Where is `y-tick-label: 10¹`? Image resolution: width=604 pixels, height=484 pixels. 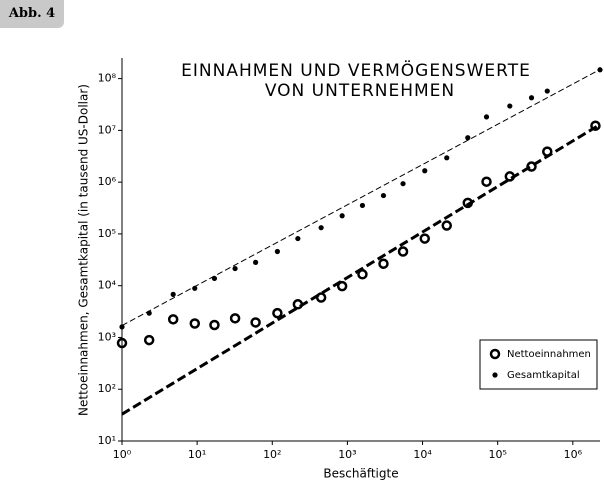 y-tick-label: 10¹ is located at coordinates (107, 440).